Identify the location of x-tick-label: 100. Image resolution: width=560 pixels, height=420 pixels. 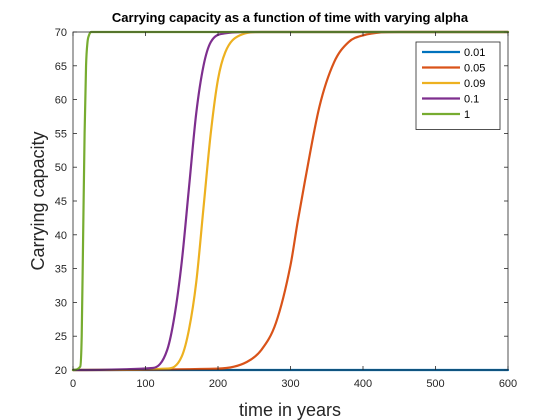
(145, 384).